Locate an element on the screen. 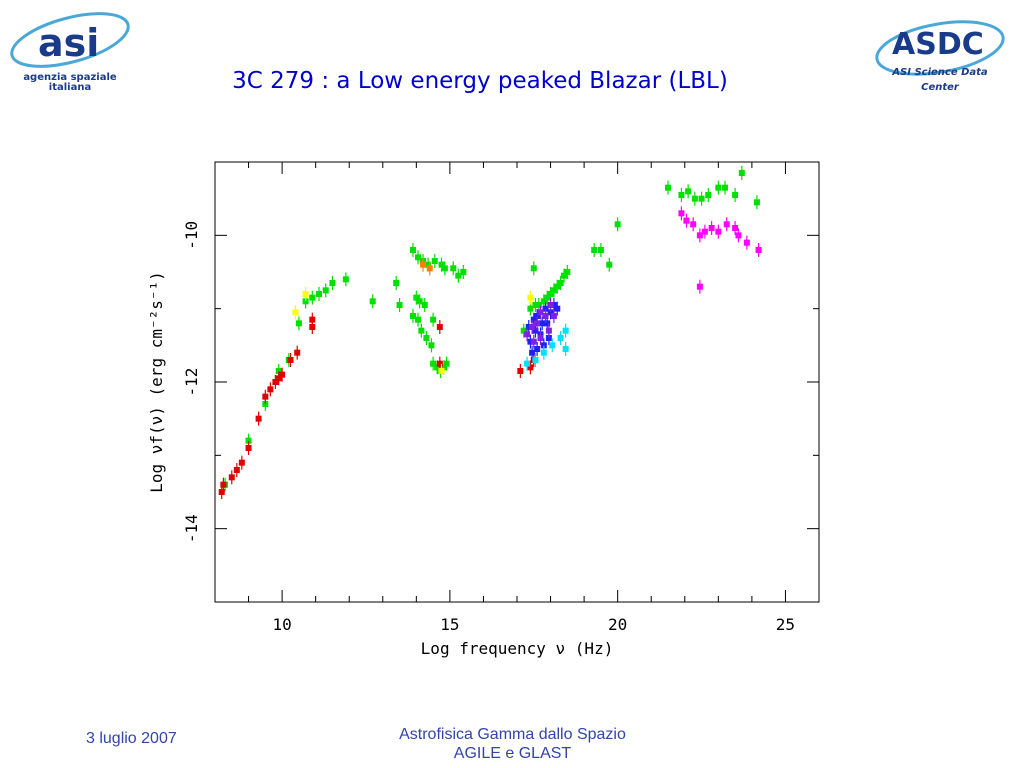  data-point-orange is located at coordinates (423, 264).